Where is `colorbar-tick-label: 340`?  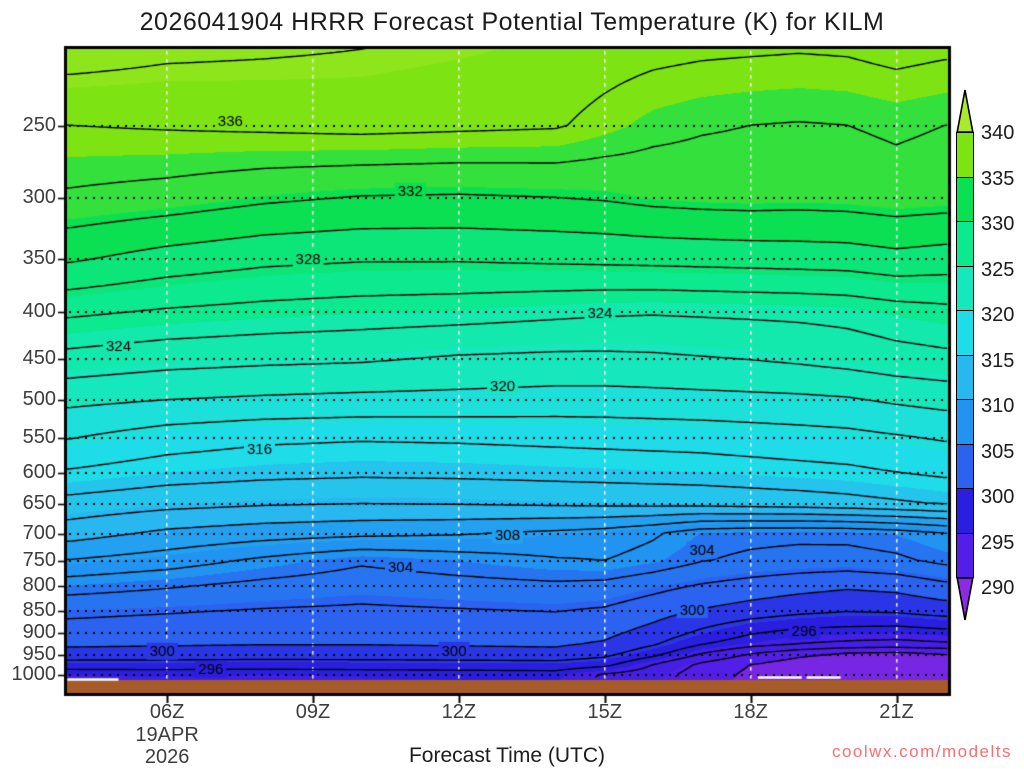 colorbar-tick-label: 340 is located at coordinates (998, 133).